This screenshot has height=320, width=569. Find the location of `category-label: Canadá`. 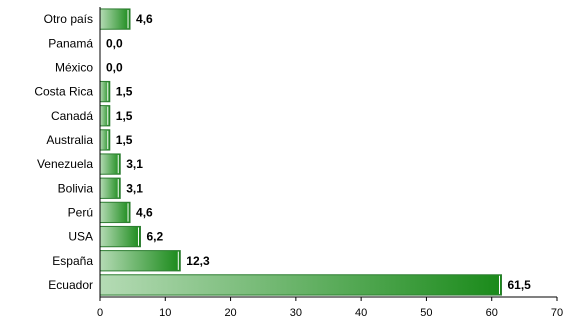

category-label: Canadá is located at coordinates (72, 116).